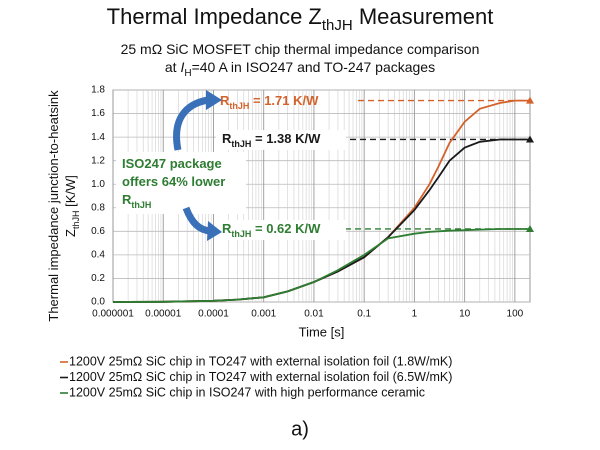 The width and height of the screenshot is (600, 450). Describe the element at coordinates (182, 67) in the screenshot. I see `text-part: I` at that location.